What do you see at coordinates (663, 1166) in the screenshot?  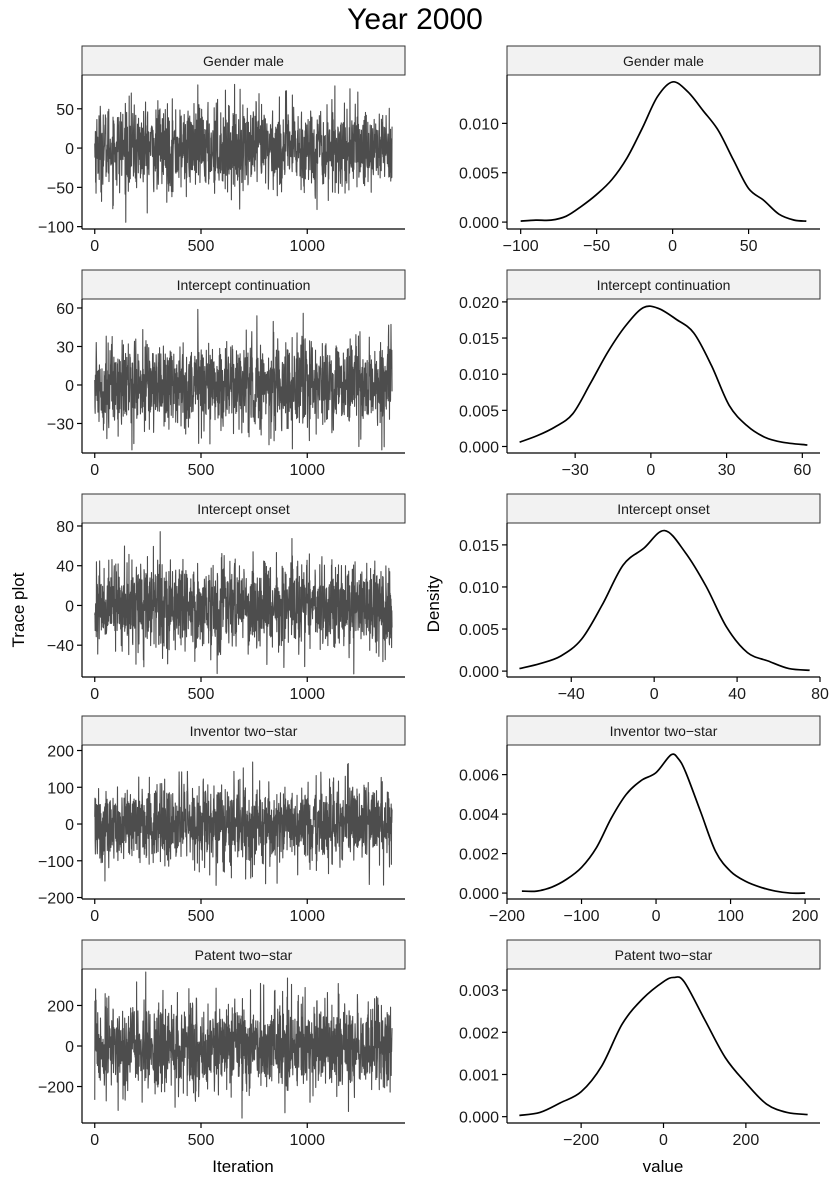 I see `density-x-axis-label: value` at bounding box center [663, 1166].